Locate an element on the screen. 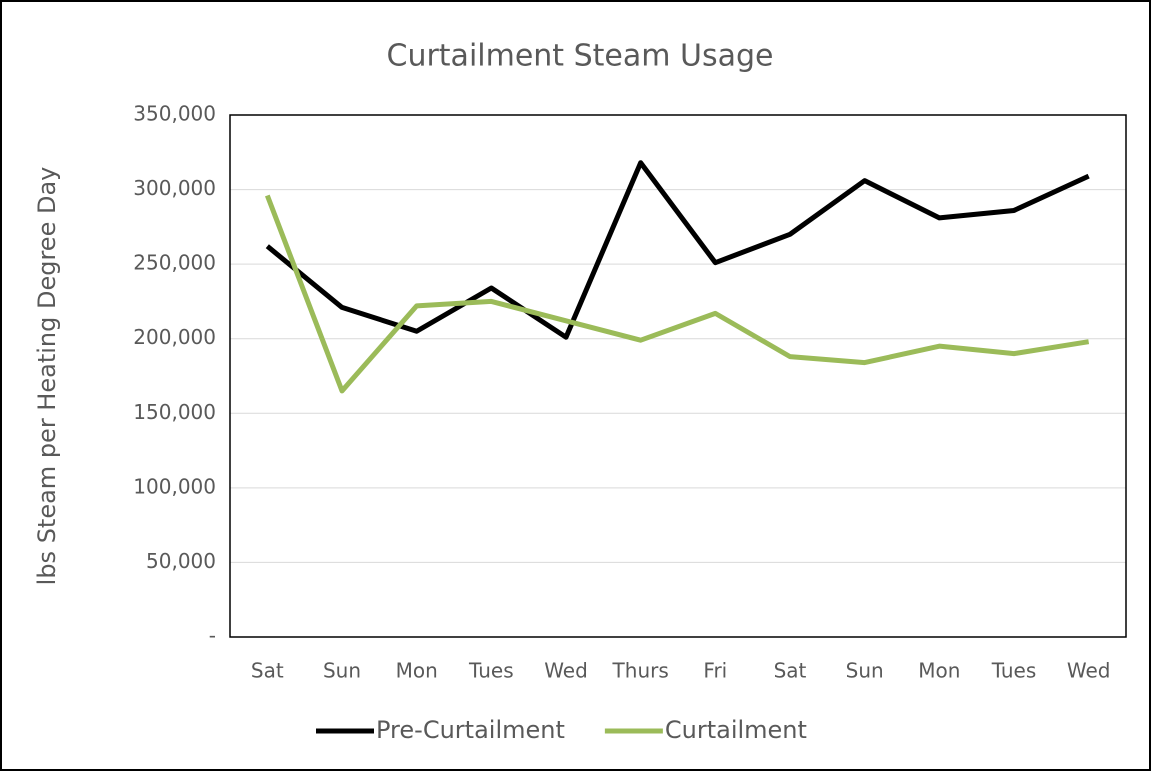  x-tick-label: Fri is located at coordinates (715, 671).